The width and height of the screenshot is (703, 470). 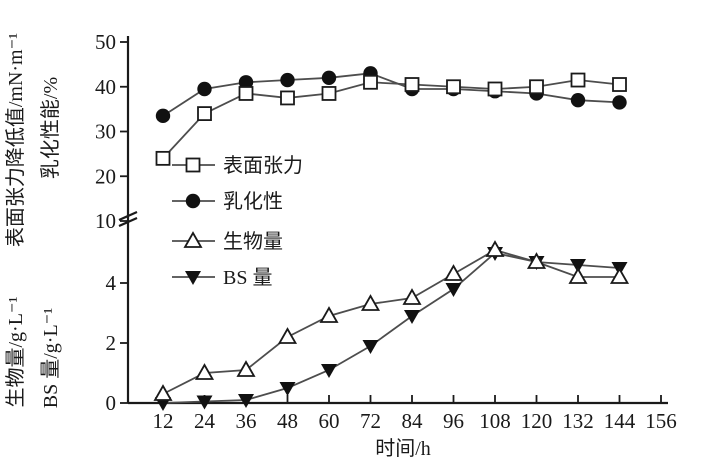 What do you see at coordinates (105, 42) in the screenshot?
I see `y-tick-label-upper: 50` at bounding box center [105, 42].